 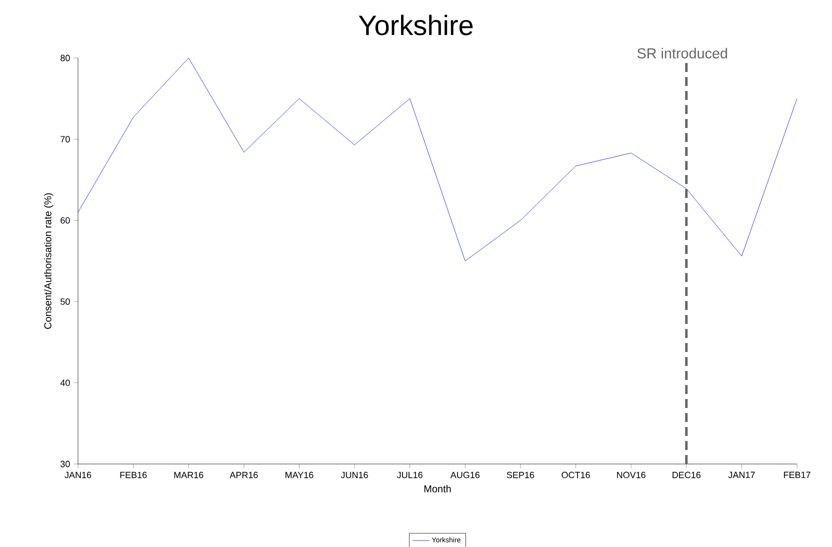 I want to click on y-tick-label: 70, so click(x=65, y=139).